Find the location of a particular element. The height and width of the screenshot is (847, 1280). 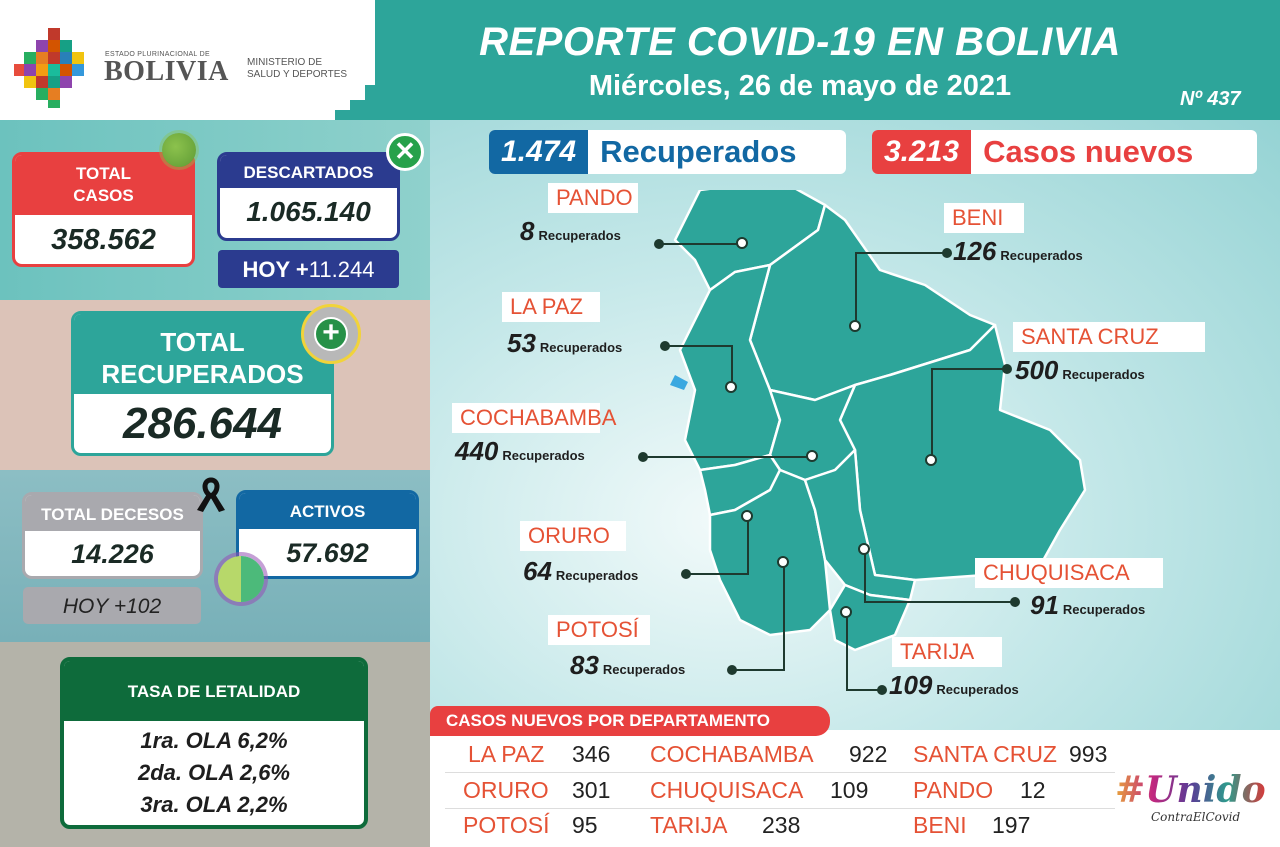

descartados-value: 1.065.140 is located at coordinates (308, 211).